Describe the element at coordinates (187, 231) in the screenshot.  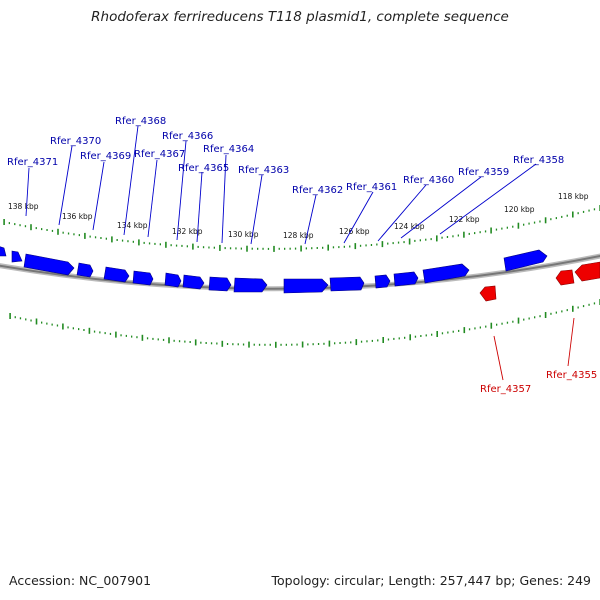
I see `kbp-label: 132 kbp` at that location.